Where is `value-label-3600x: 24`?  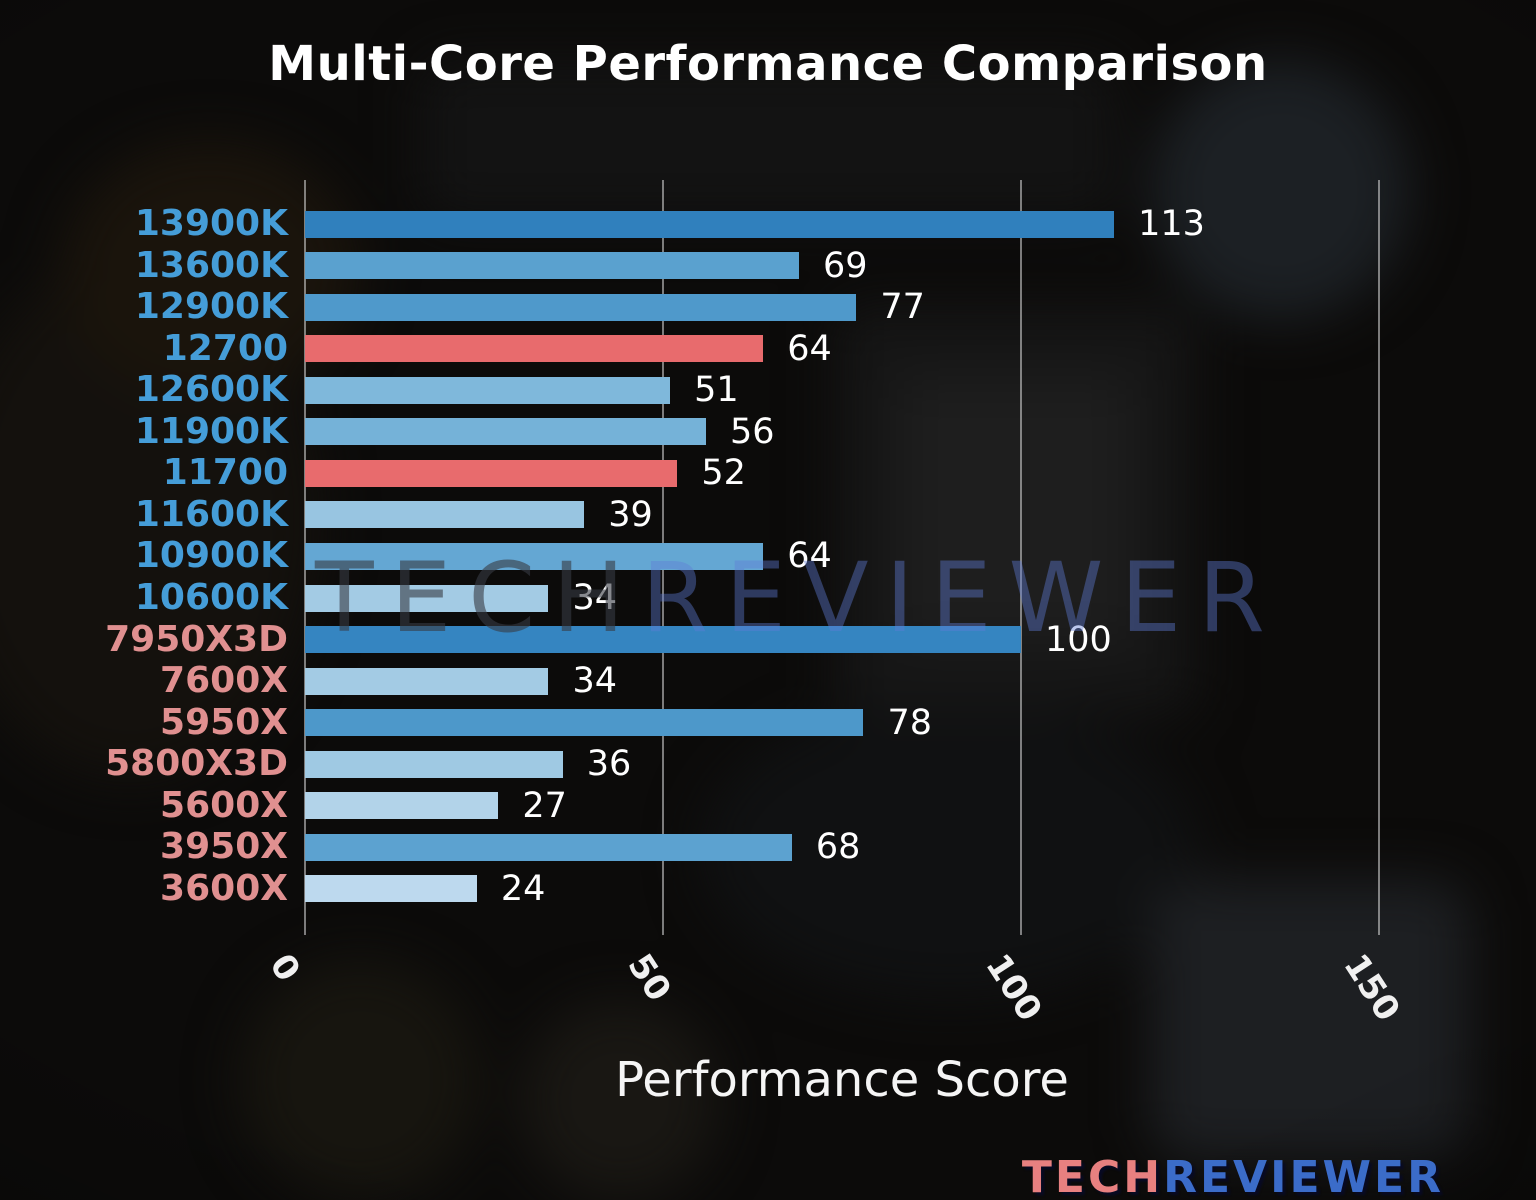 value-label-3600x: 24 is located at coordinates (523, 888).